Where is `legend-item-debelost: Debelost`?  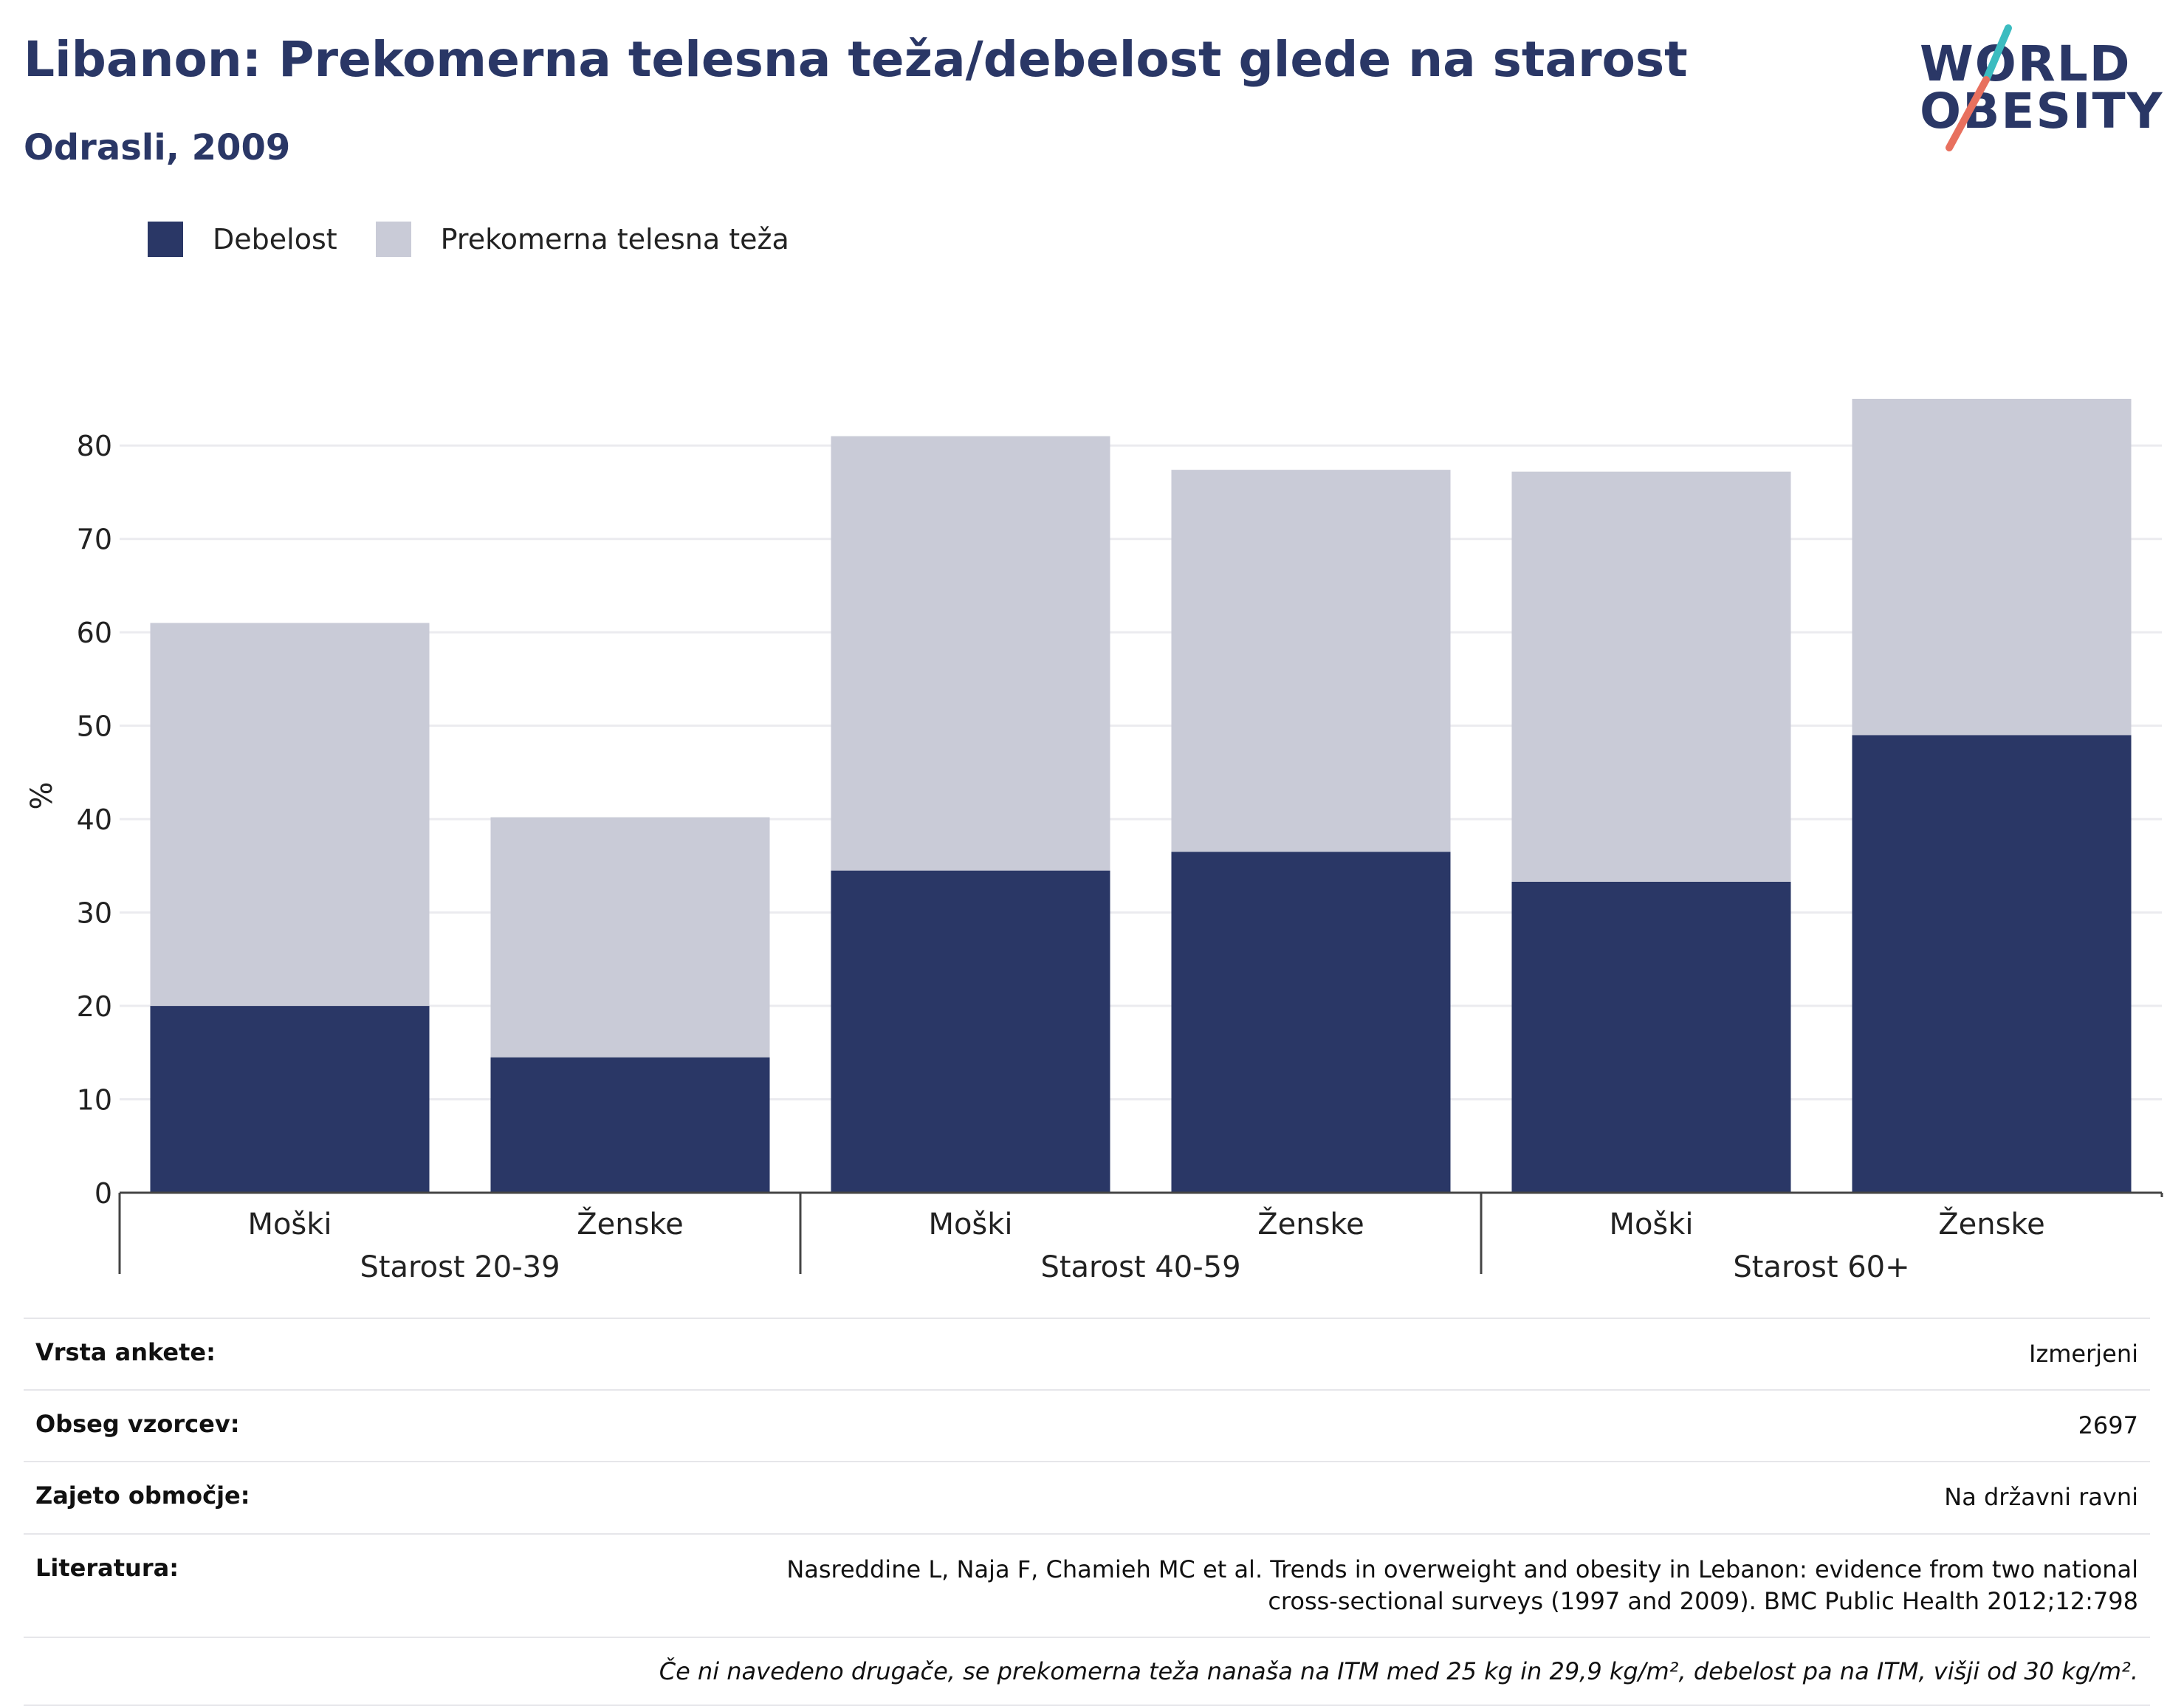 legend-item-debelost: Debelost is located at coordinates (243, 239).